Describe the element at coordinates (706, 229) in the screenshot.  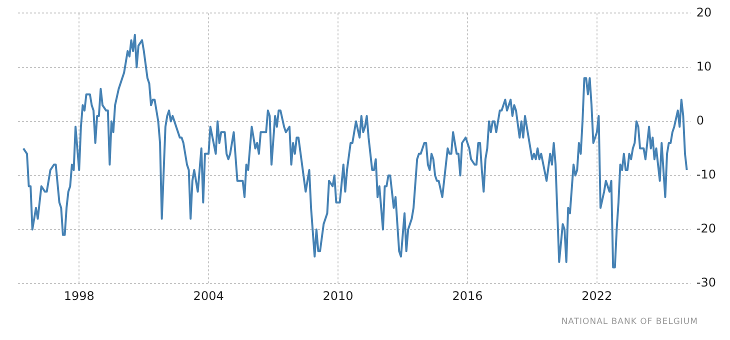
I see `y-tick-label: -20` at that location.